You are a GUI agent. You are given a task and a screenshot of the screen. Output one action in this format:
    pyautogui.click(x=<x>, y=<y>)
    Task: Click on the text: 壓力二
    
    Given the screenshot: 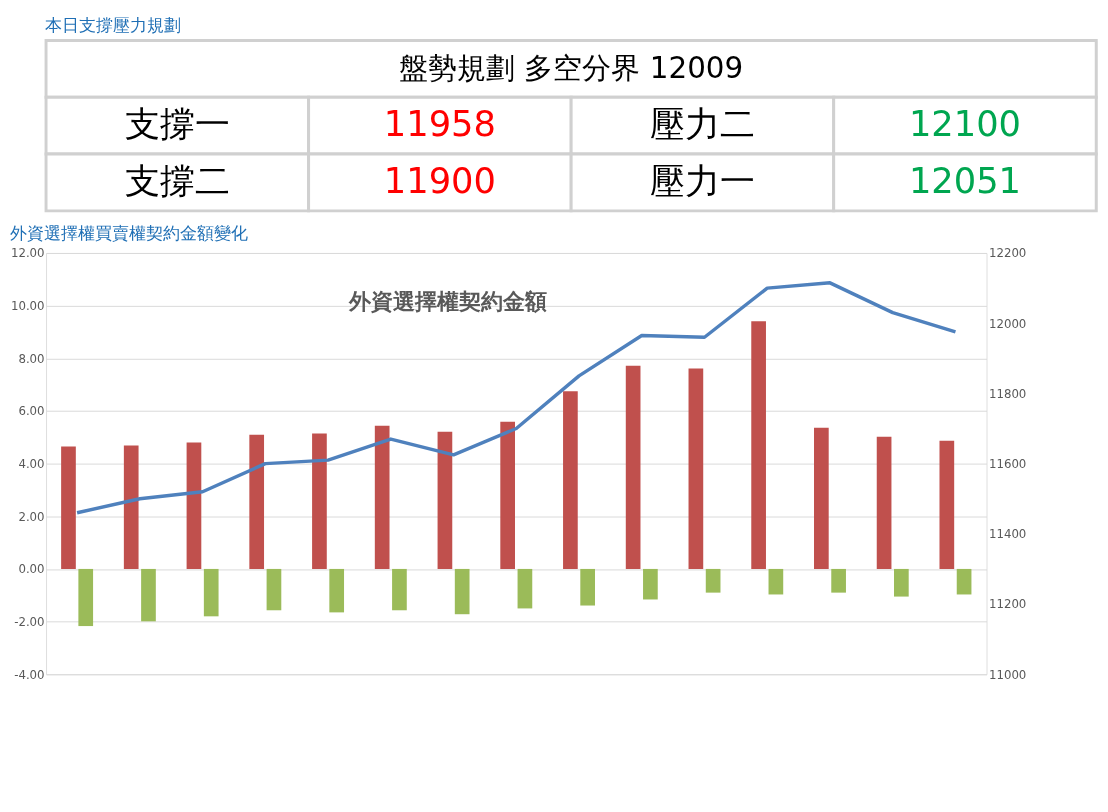 What is the action you would take?
    pyautogui.click(x=702, y=124)
    